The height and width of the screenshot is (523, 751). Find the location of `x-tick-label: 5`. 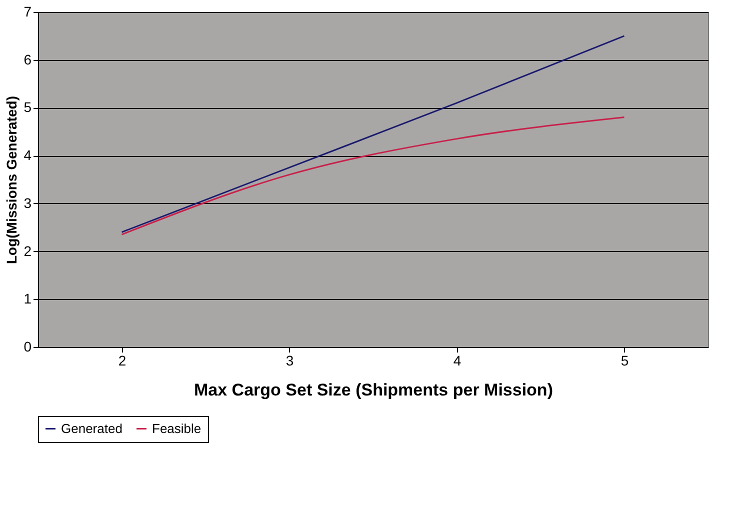

x-tick-label: 5 is located at coordinates (624, 360).